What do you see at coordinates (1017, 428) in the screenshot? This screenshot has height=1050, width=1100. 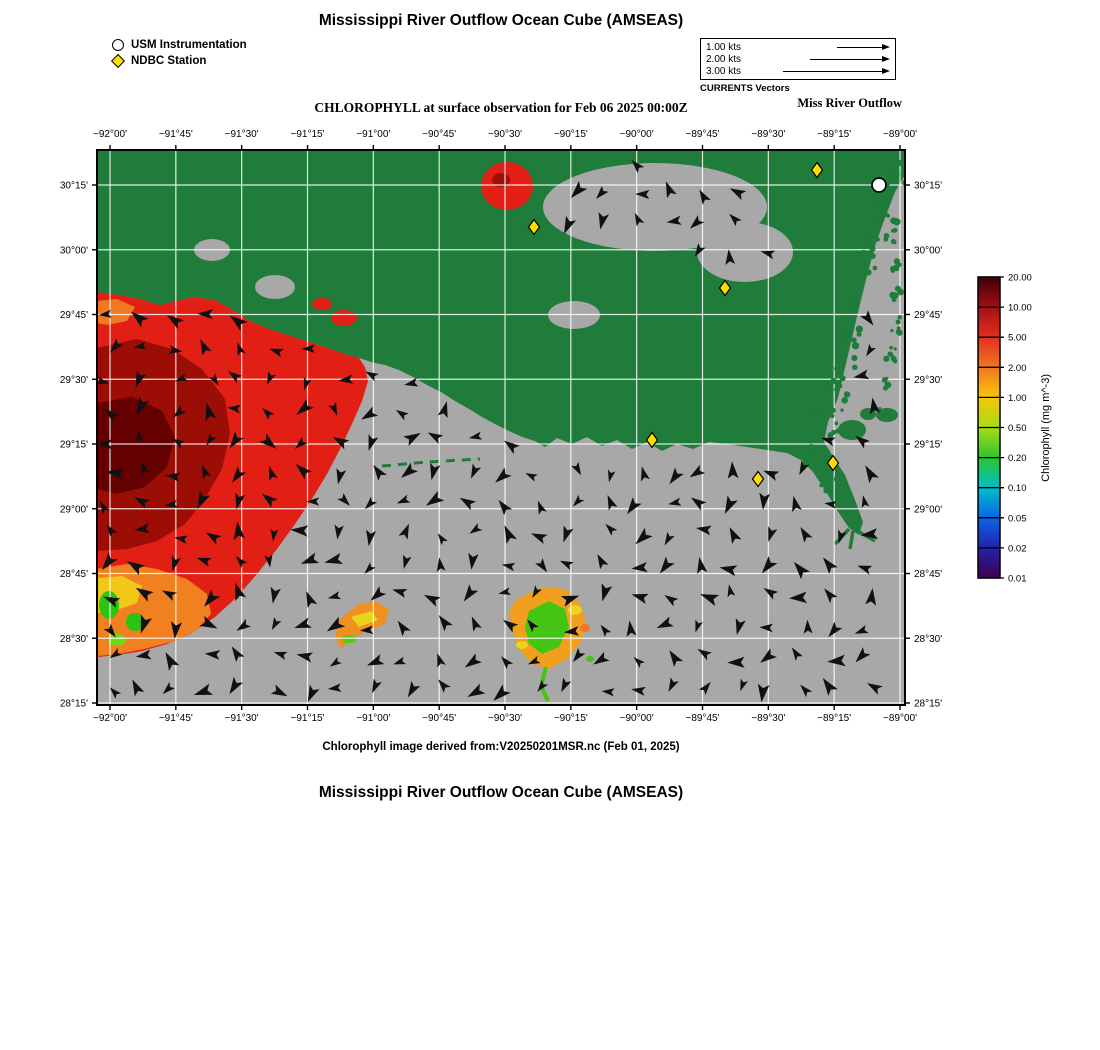 I see `colorbar-tick-label: 0.50` at bounding box center [1017, 428].